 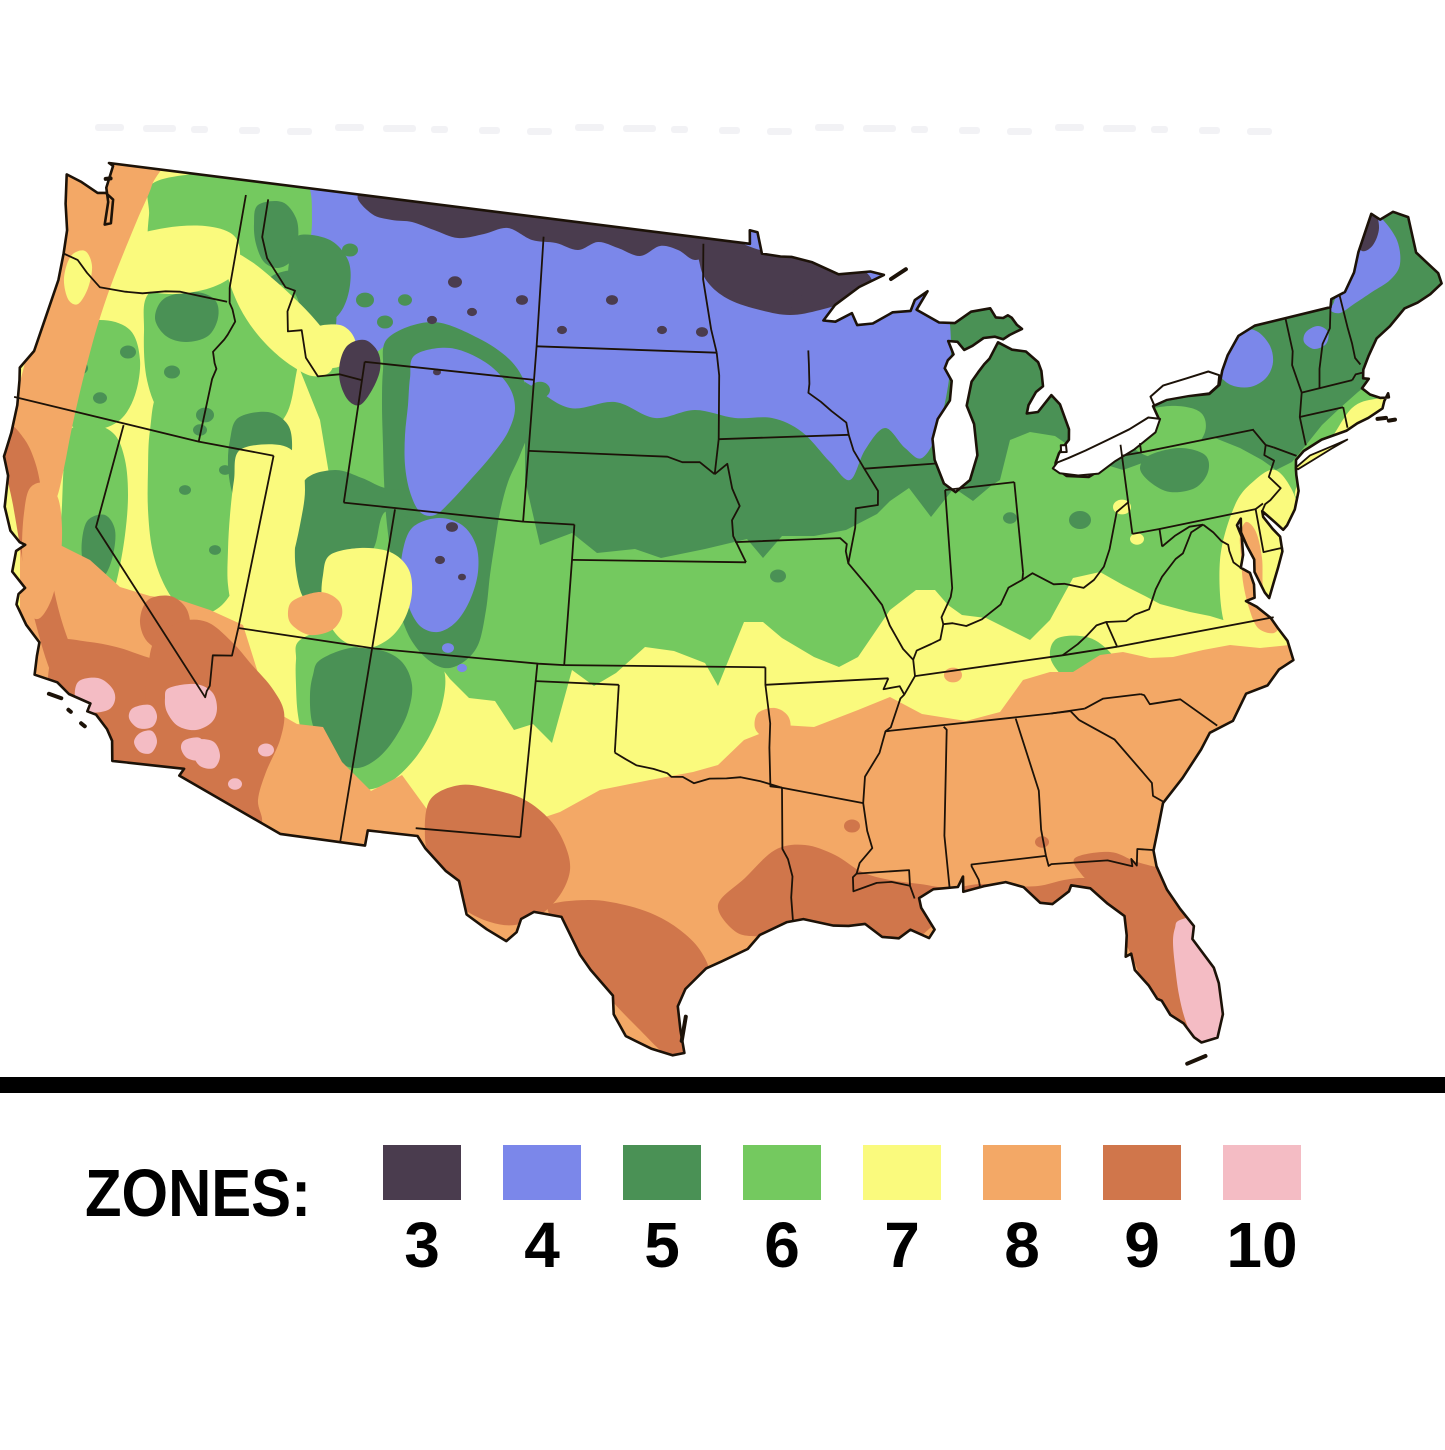 What do you see at coordinates (1022, 1245) in the screenshot?
I see `svg-text: 8` at bounding box center [1022, 1245].